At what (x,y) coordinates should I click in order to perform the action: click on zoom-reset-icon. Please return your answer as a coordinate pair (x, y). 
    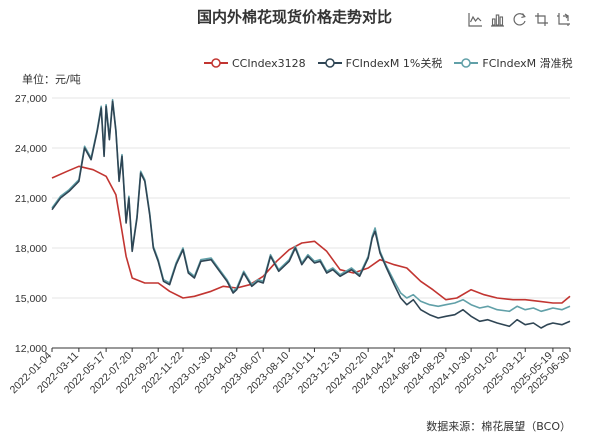
    Looking at the image, I should click on (563, 19).